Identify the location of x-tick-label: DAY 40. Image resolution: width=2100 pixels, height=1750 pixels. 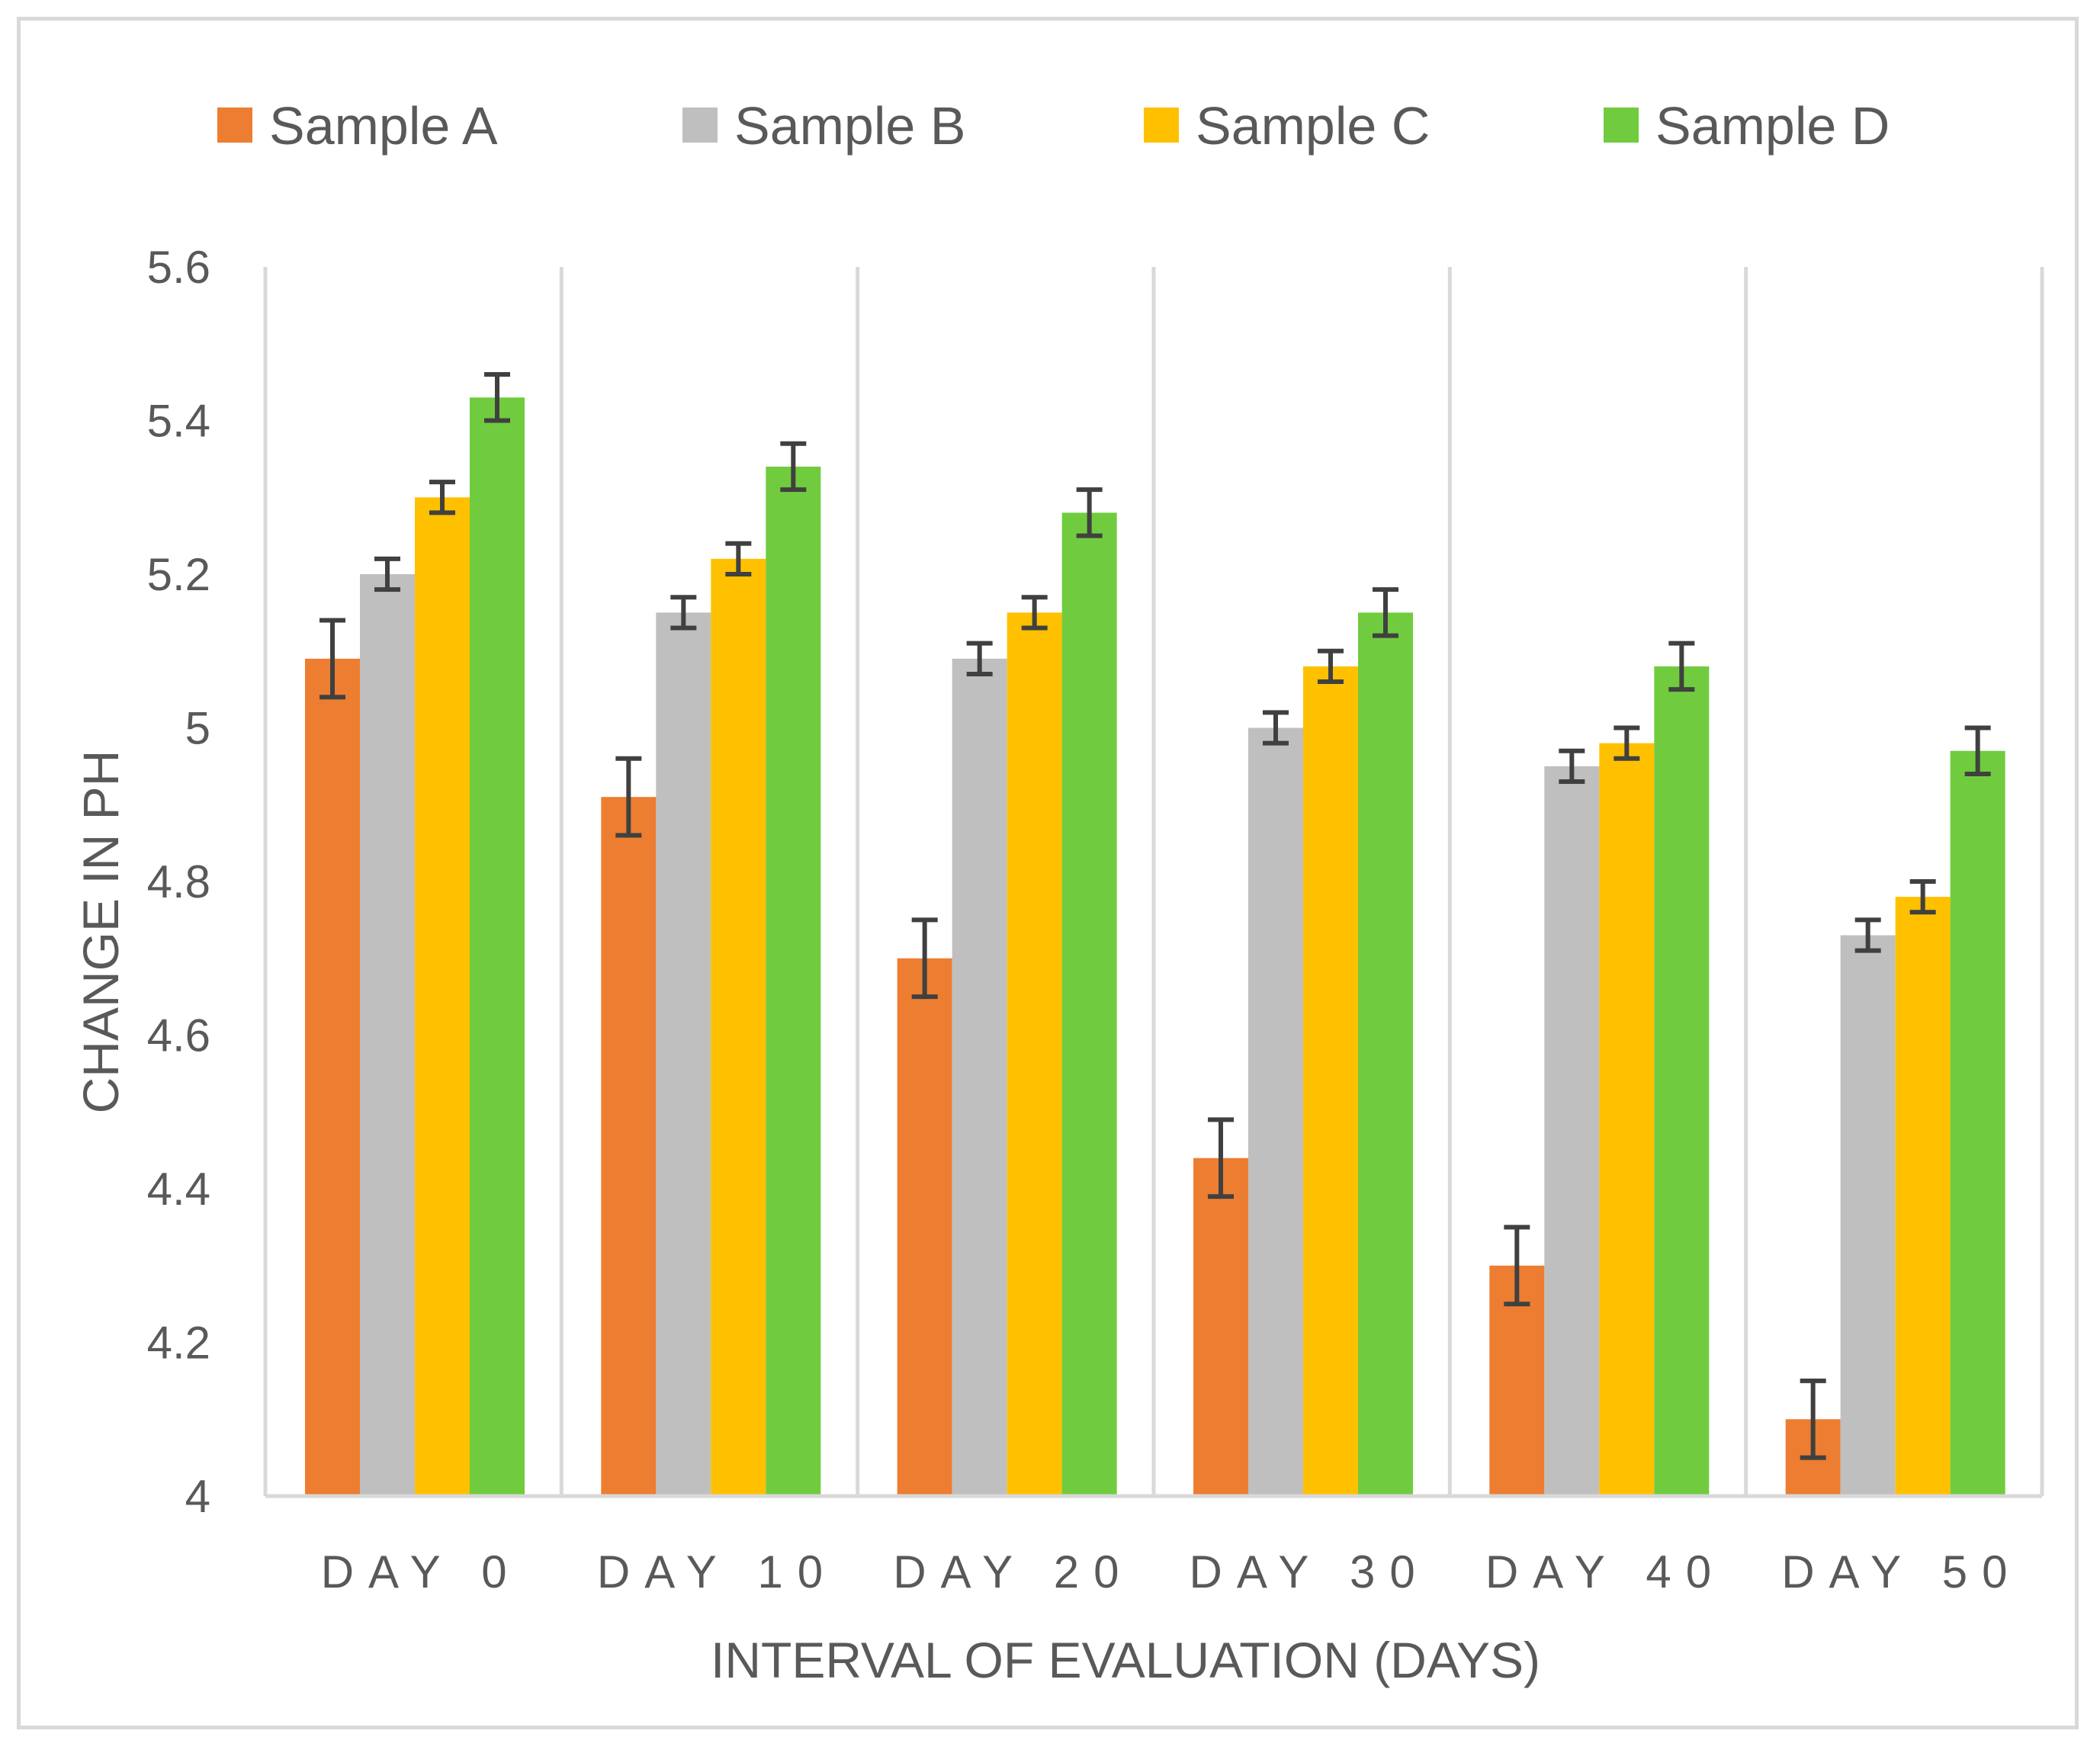
(1605, 1571).